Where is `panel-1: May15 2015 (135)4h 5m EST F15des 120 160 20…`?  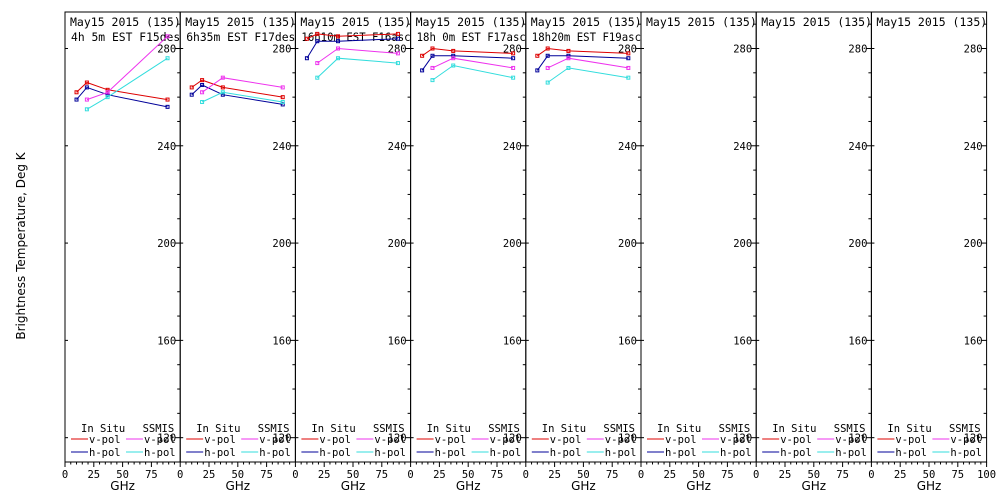 panel-1: May15 2015 (135)4h 5m EST F15des 120 160 20… is located at coordinates (121, 252).